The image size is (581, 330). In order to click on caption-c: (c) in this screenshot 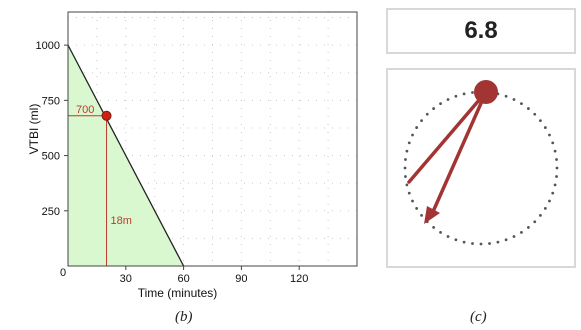, I will do `click(478, 317)`.